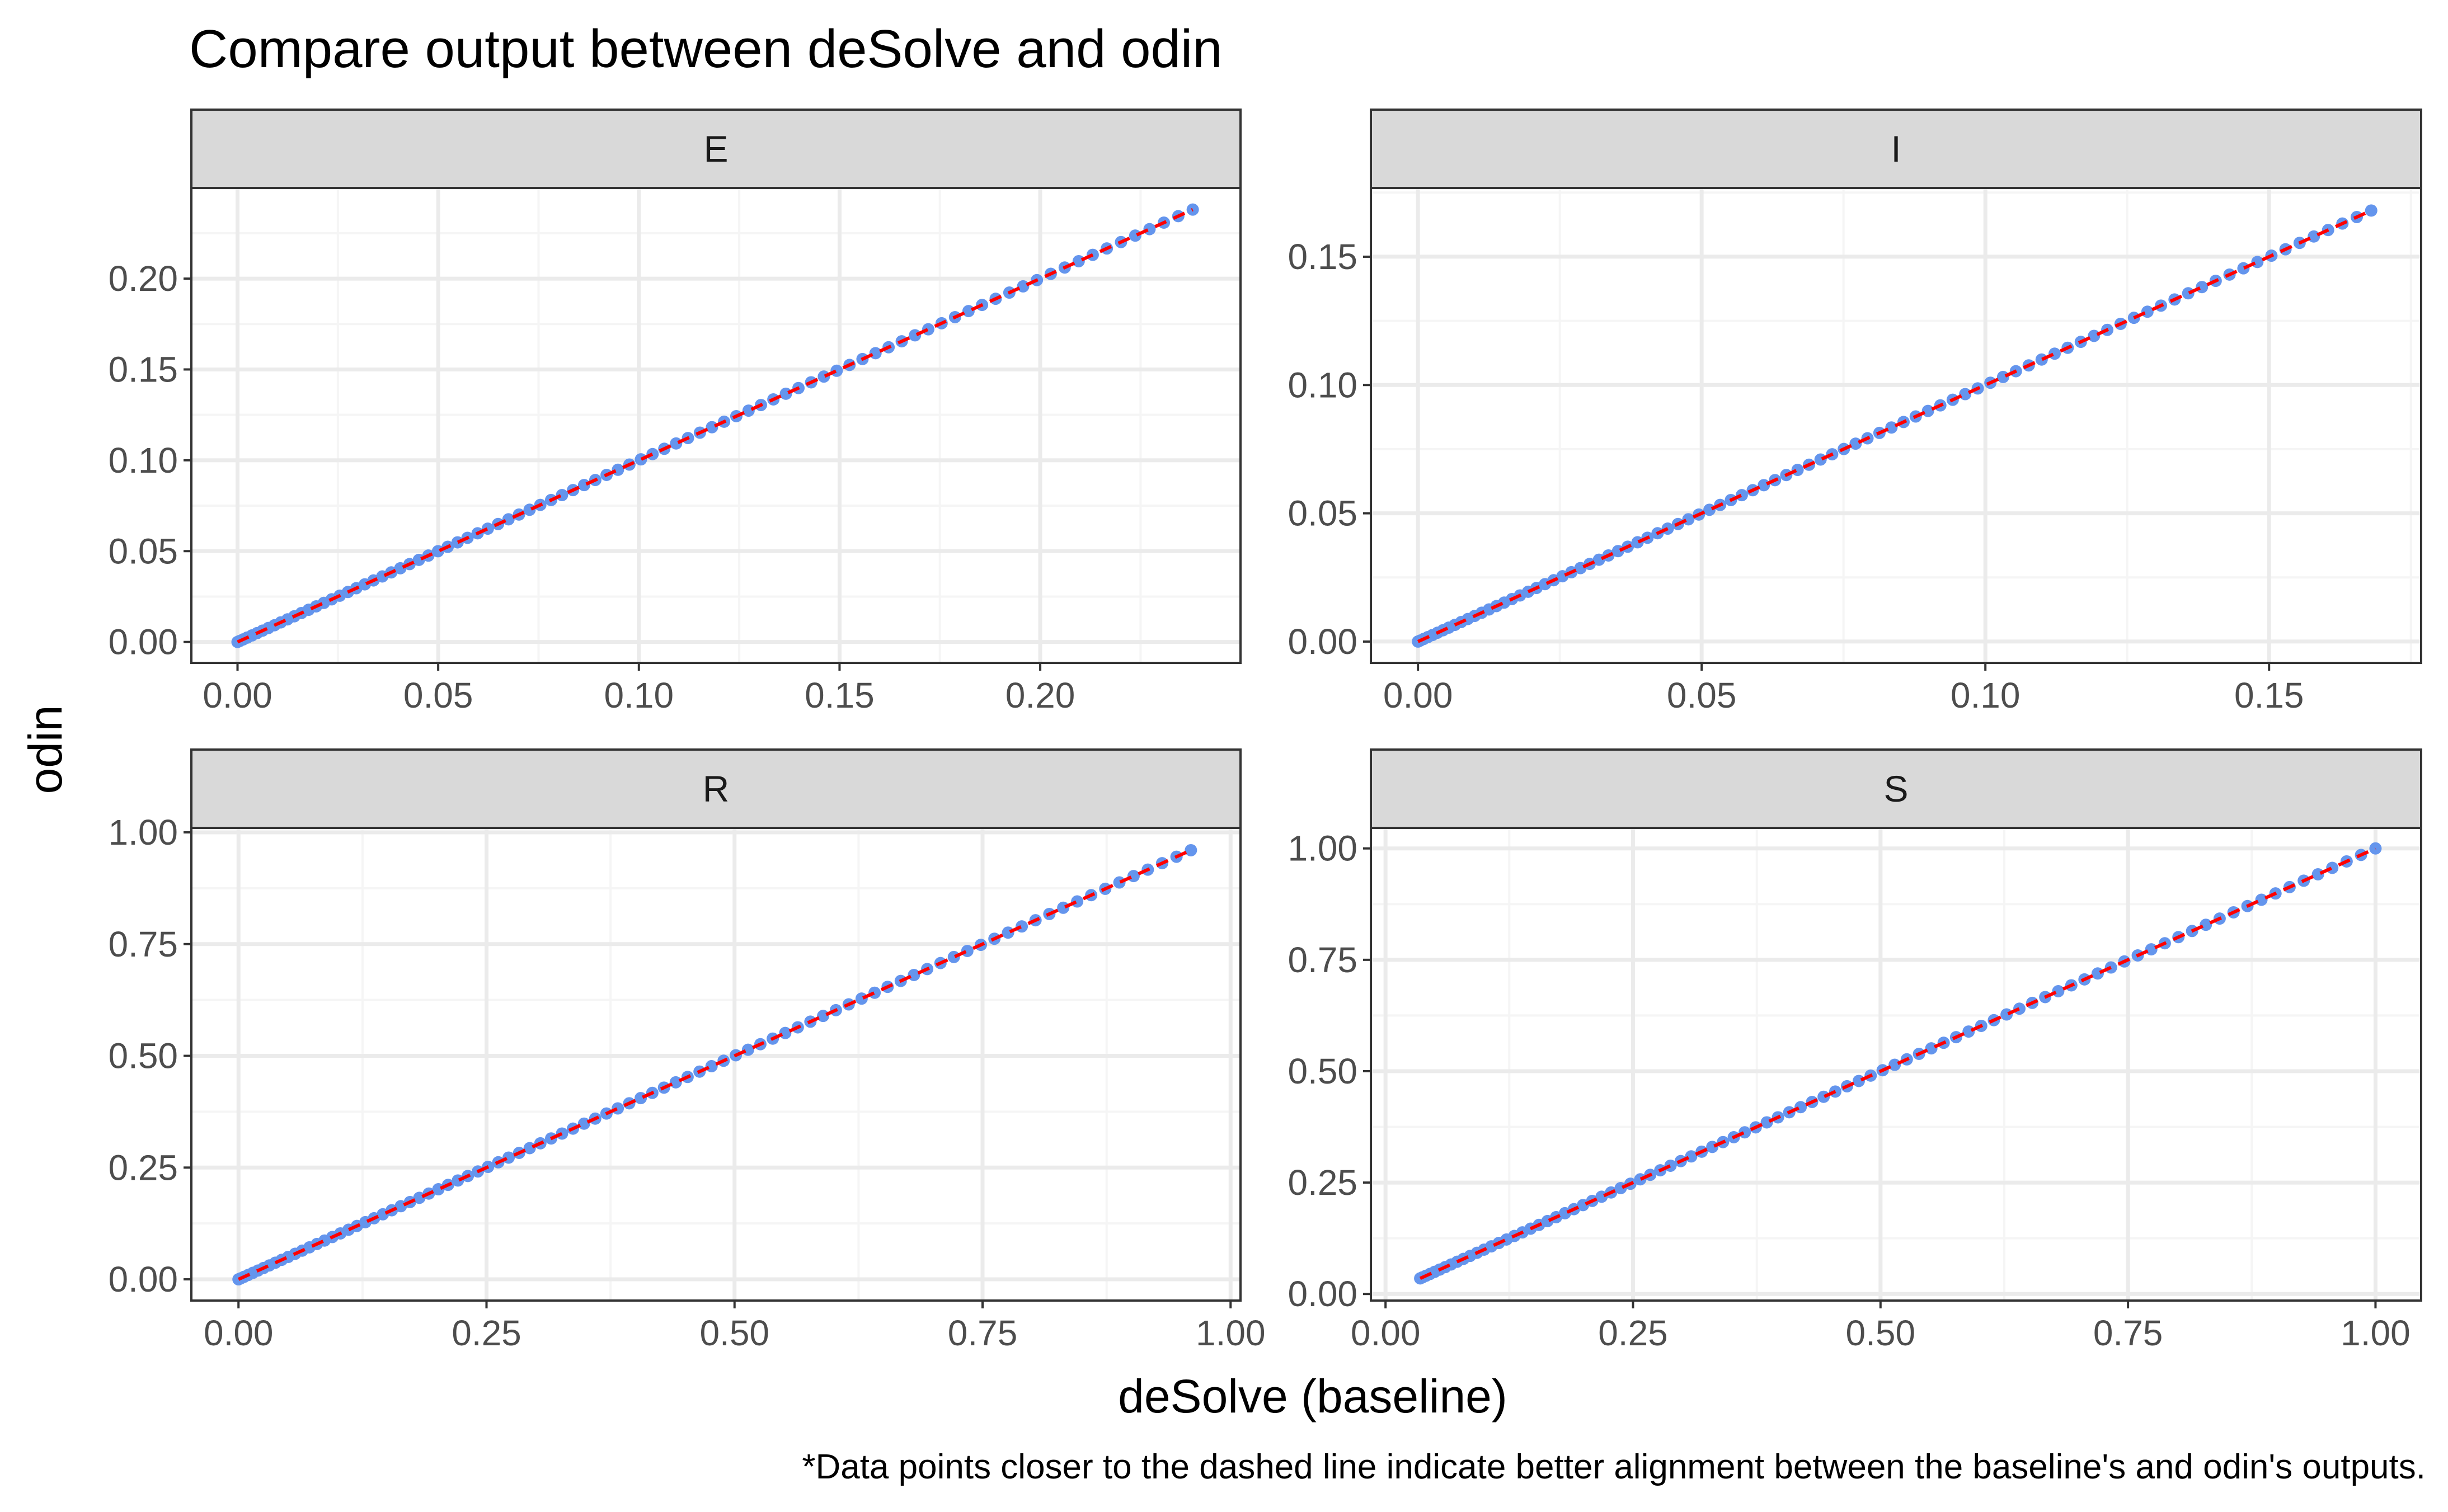 Image resolution: width=2448 pixels, height=1512 pixels. What do you see at coordinates (2128, 1333) in the screenshot?
I see `x-tick-label: 0.75` at bounding box center [2128, 1333].